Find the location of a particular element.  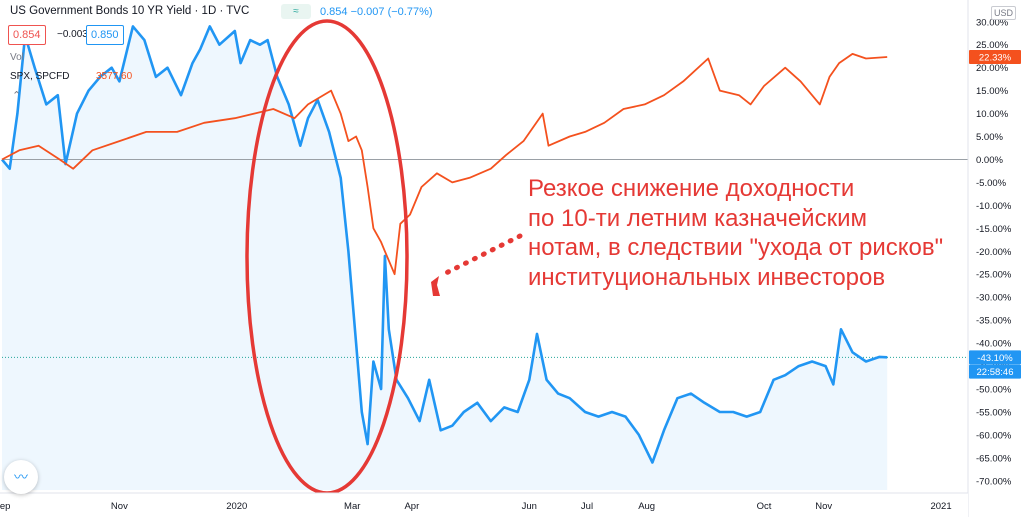

y-tick-label: 5.00% is located at coordinates (989, 137).